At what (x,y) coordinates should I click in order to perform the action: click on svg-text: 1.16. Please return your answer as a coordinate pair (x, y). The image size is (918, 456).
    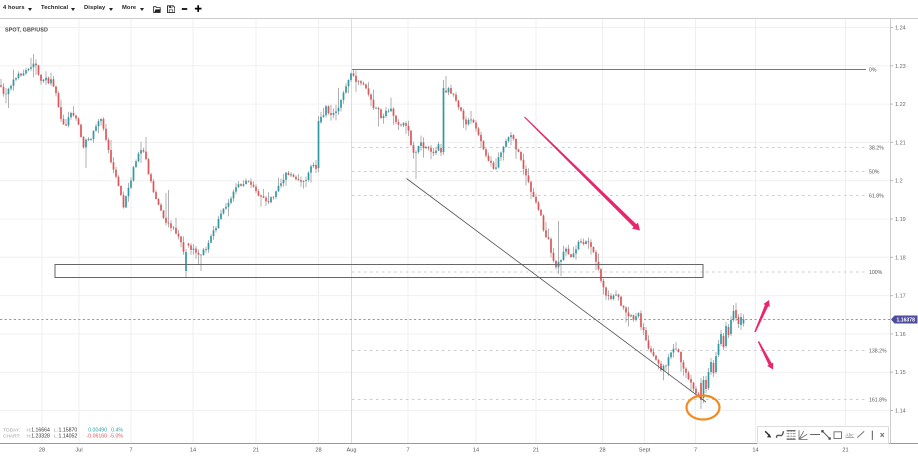
    Looking at the image, I should click on (900, 335).